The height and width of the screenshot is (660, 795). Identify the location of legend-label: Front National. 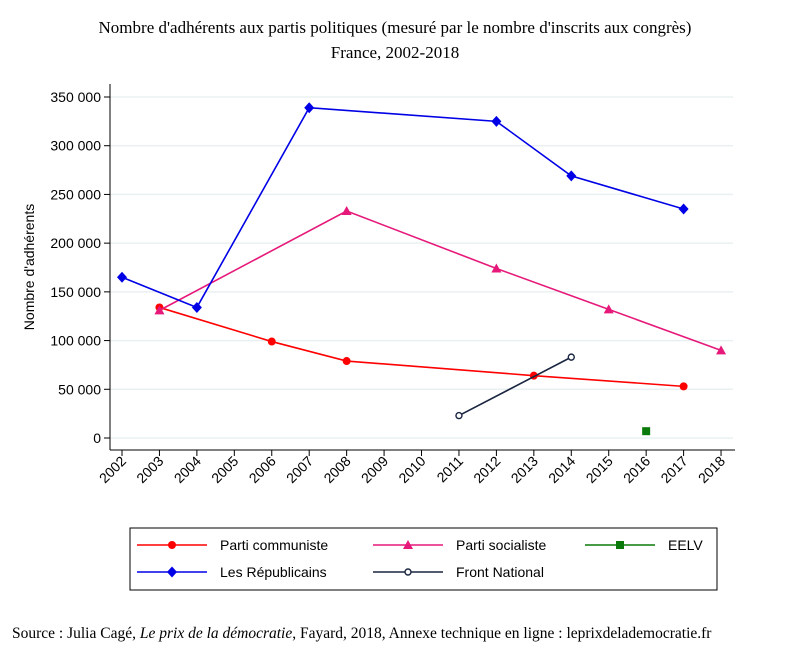
(500, 572).